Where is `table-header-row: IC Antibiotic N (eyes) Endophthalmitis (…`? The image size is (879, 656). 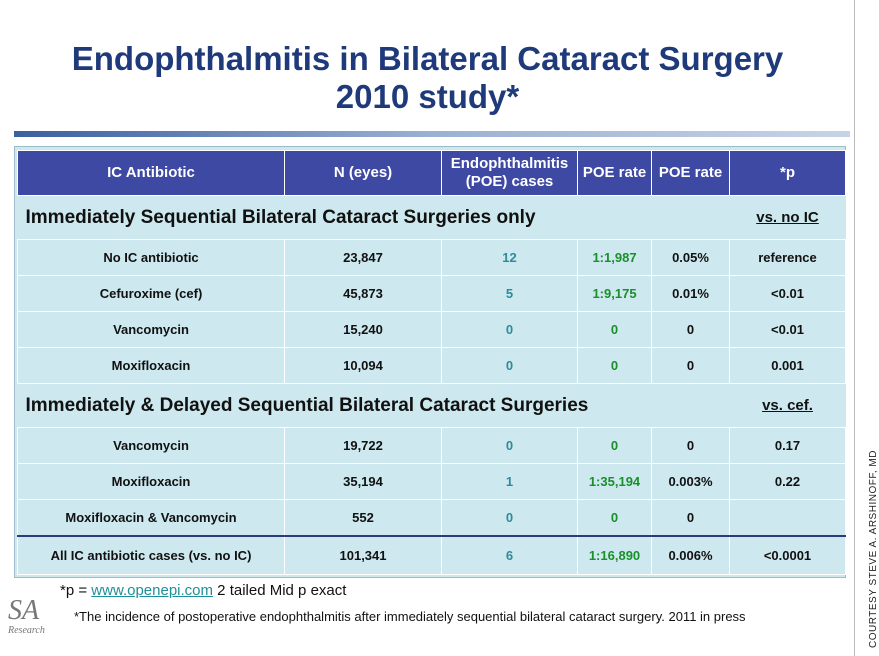 table-header-row: IC Antibiotic N (eyes) Endophthalmitis (… is located at coordinates (431, 173).